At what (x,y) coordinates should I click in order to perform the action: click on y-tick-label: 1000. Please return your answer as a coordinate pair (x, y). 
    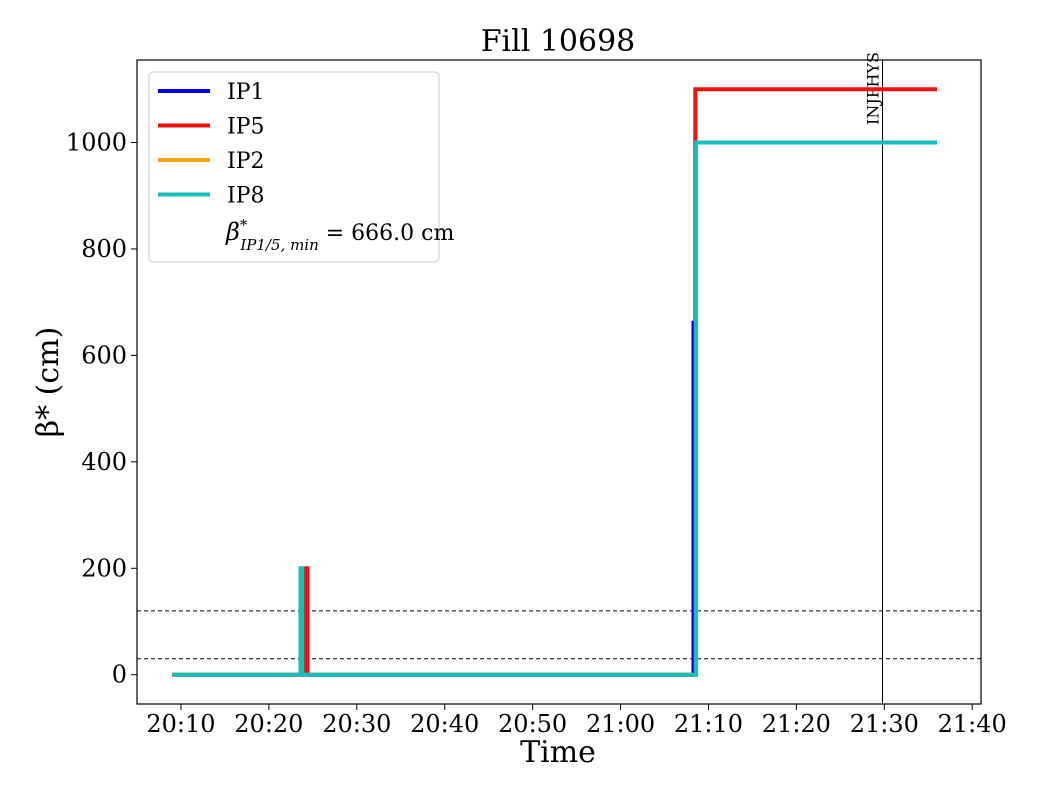
    Looking at the image, I should click on (96, 142).